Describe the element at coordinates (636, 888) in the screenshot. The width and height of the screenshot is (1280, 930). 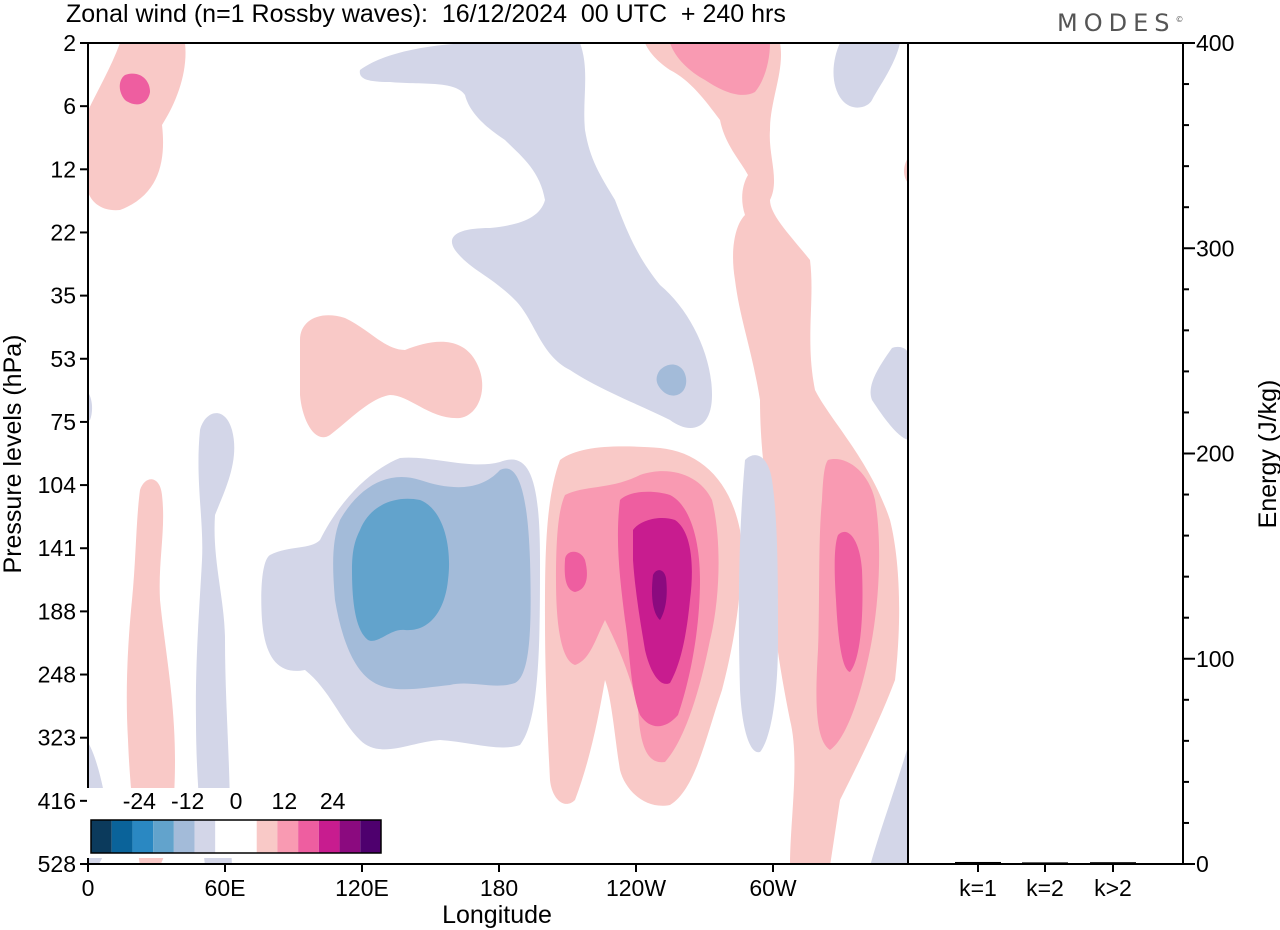
I see `x-tick-label: 120W` at that location.